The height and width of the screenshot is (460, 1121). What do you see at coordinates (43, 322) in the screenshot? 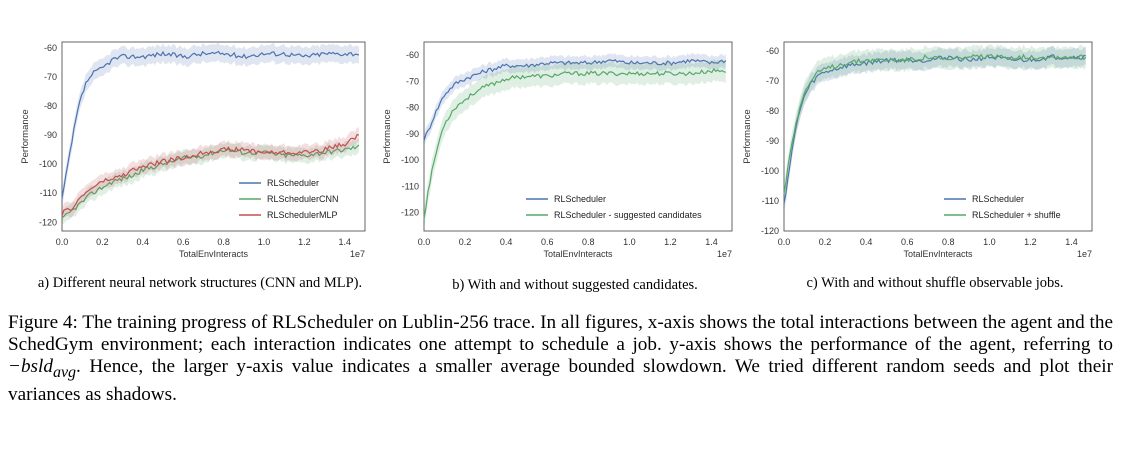
I see `caption-label: Figure 4:` at bounding box center [43, 322].